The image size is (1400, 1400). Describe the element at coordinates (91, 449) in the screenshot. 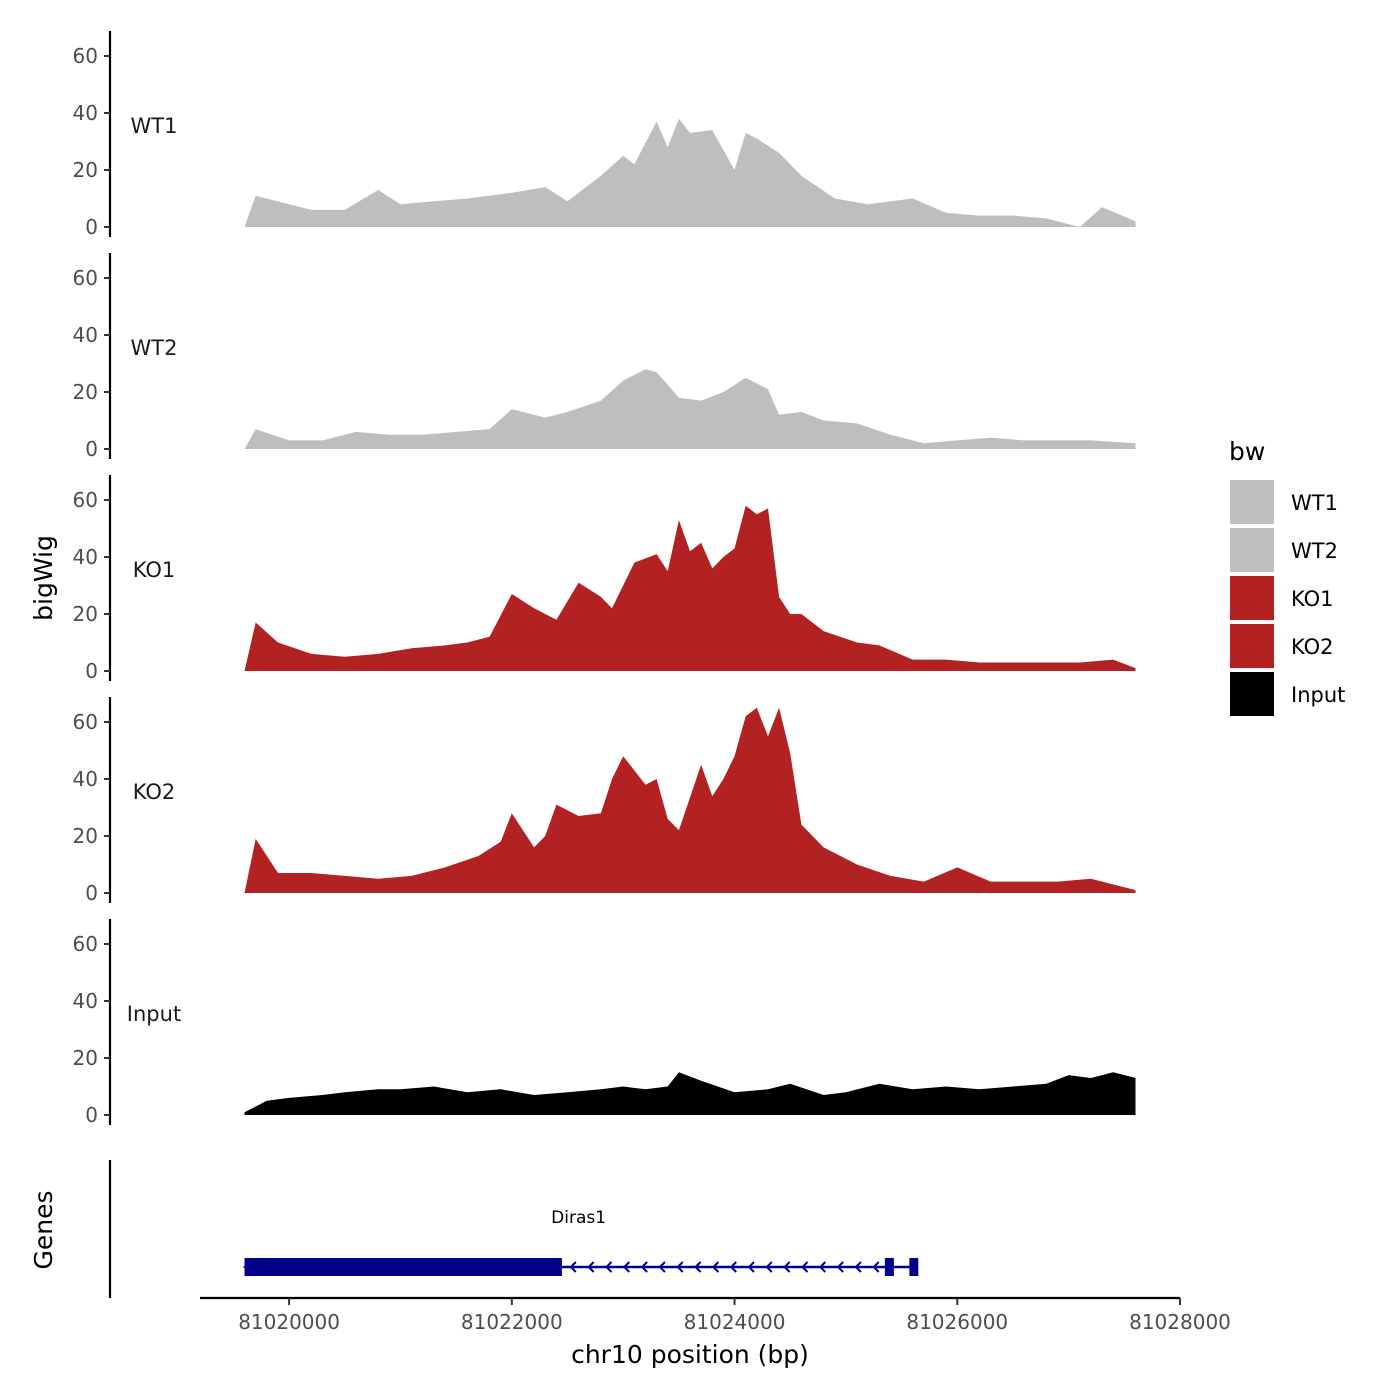

I see `y-tick-label-wt2-0: 0` at that location.